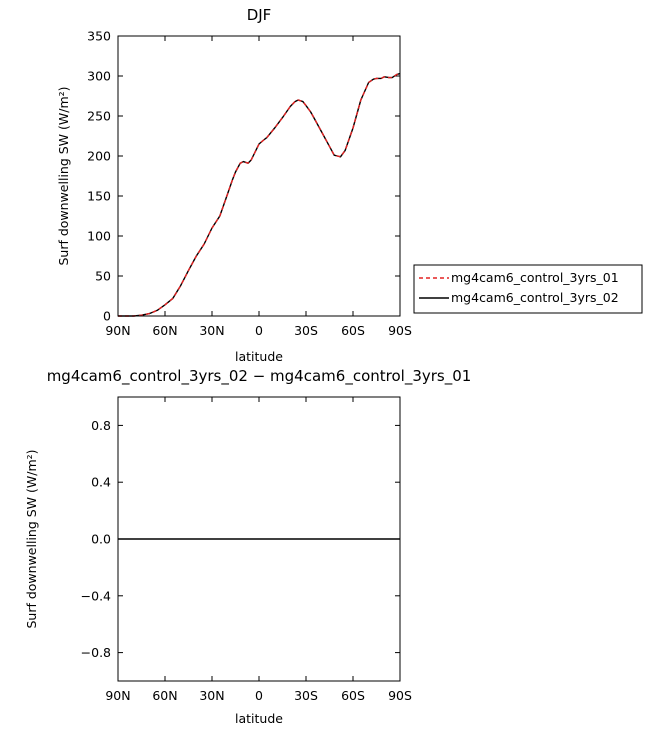 This screenshot has width=648, height=730. Describe the element at coordinates (259, 15) in the screenshot. I see `top-chart-title: DJF` at that location.